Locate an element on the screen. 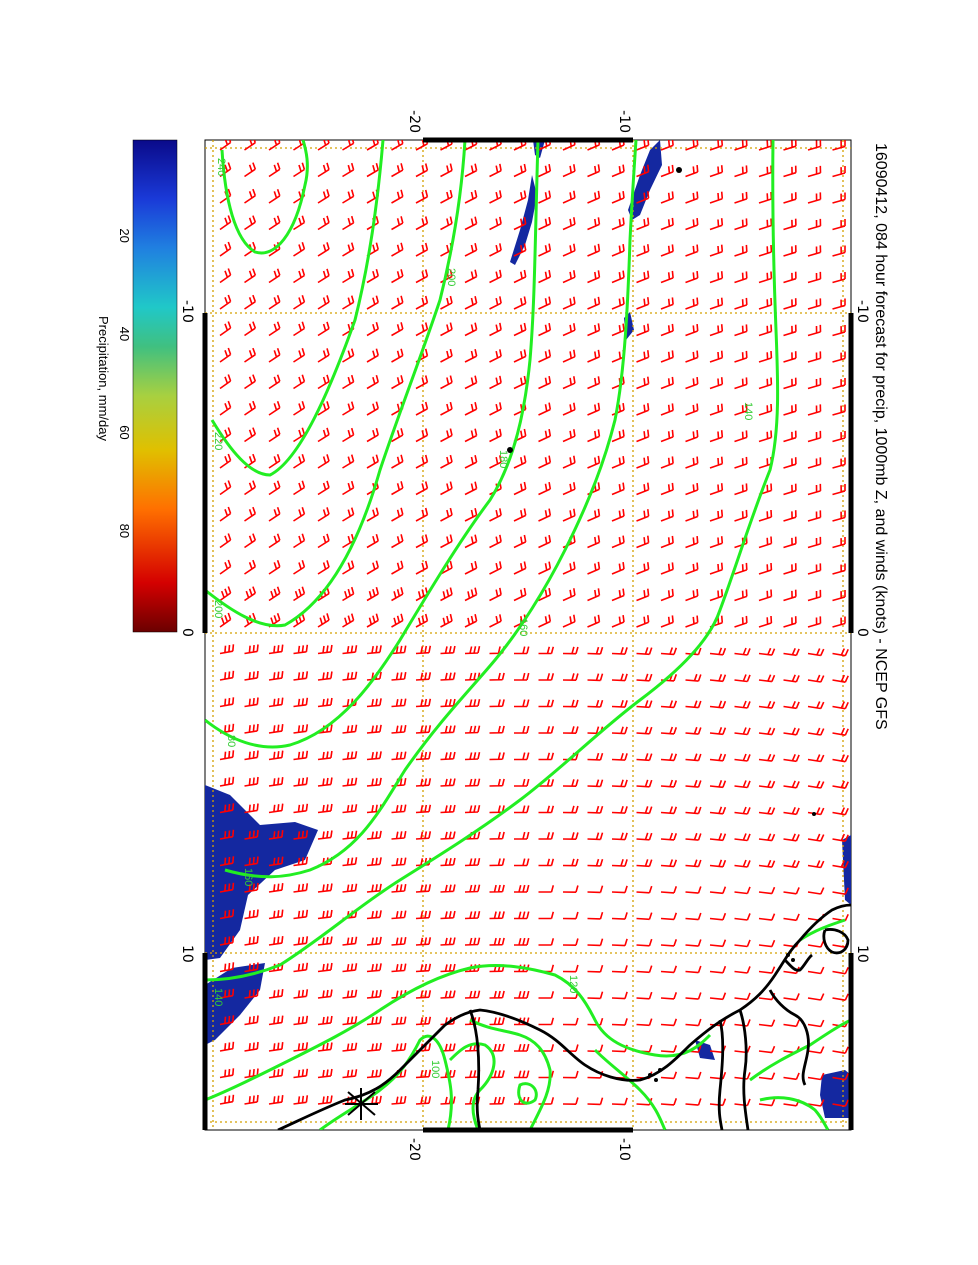 Image resolution: width=978 pixels, height=1265 pixels. coastline-island is located at coordinates (836, 941).